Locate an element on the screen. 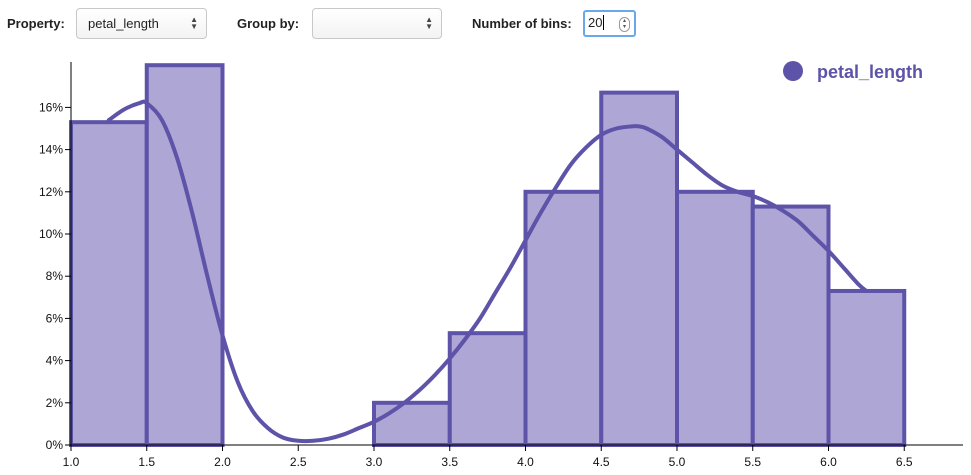 The image size is (971, 475). property-label: Property: is located at coordinates (36, 23).